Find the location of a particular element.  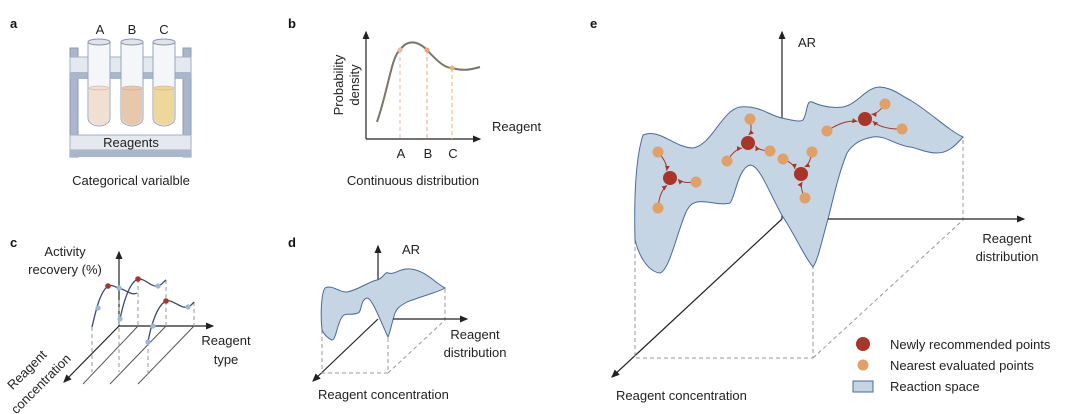

x-label: Reagent is located at coordinates (517, 126).